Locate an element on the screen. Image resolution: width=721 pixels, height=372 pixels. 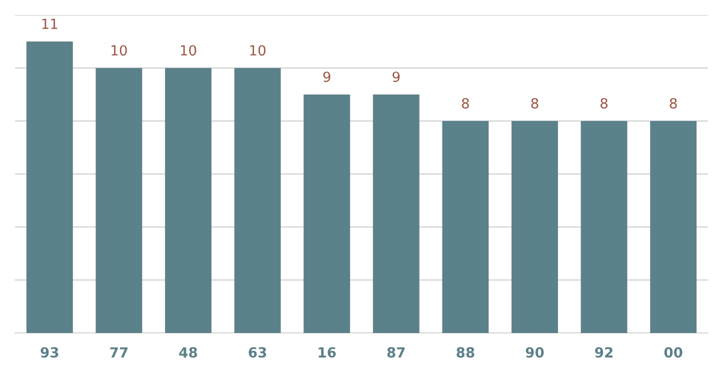
x-tick-label: 87 is located at coordinates (396, 352).